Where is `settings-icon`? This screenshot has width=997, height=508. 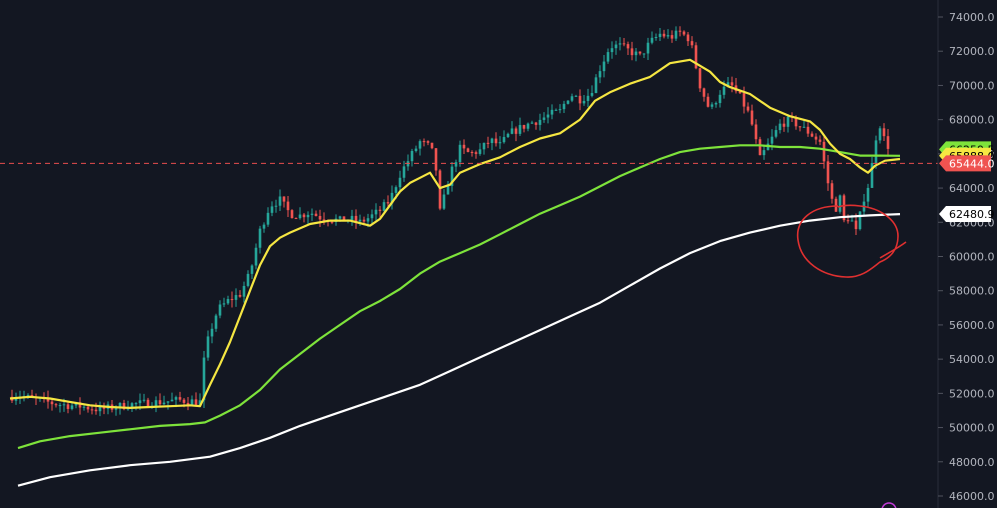 settings-icon is located at coordinates (889, 505).